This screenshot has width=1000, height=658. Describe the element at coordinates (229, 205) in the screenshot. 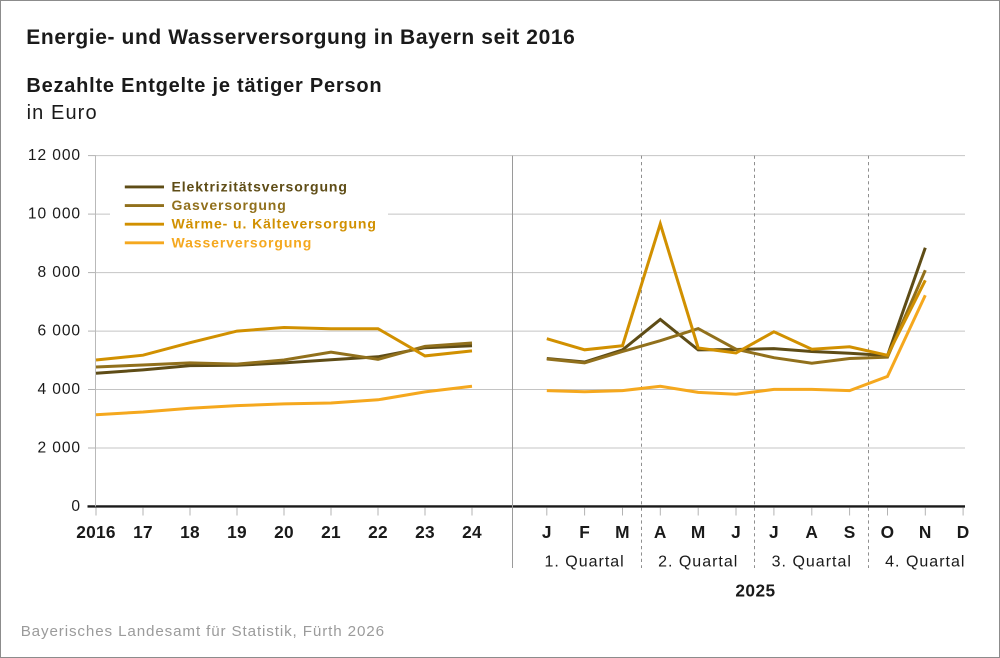

I see `svg-text: Gasversorgung` at that location.